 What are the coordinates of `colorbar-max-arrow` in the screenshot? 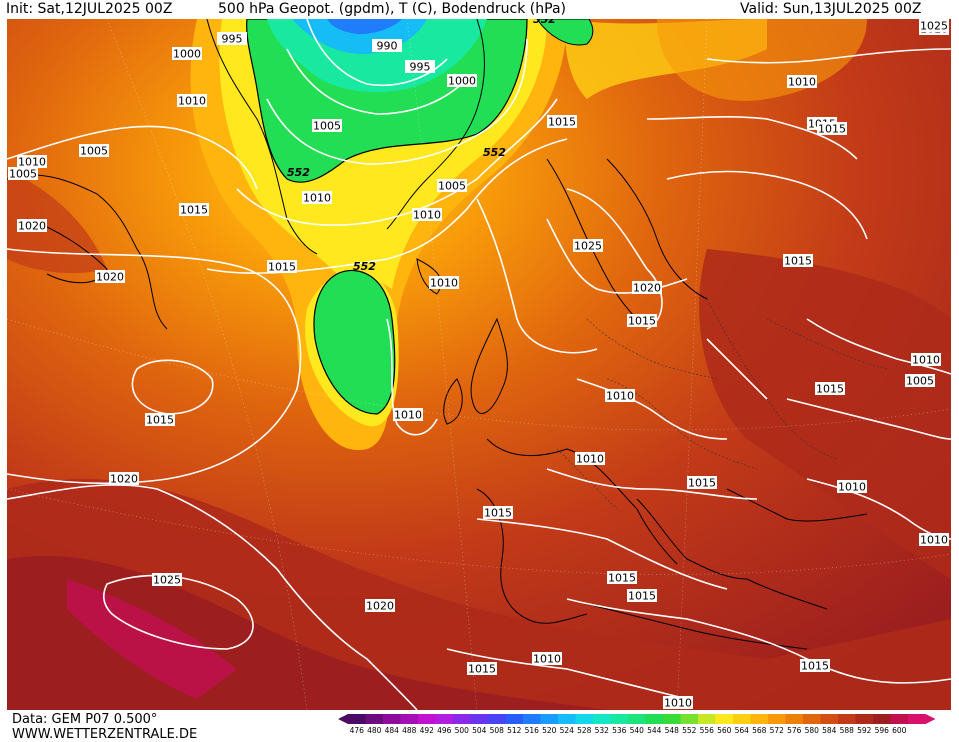 It's located at (931, 719).